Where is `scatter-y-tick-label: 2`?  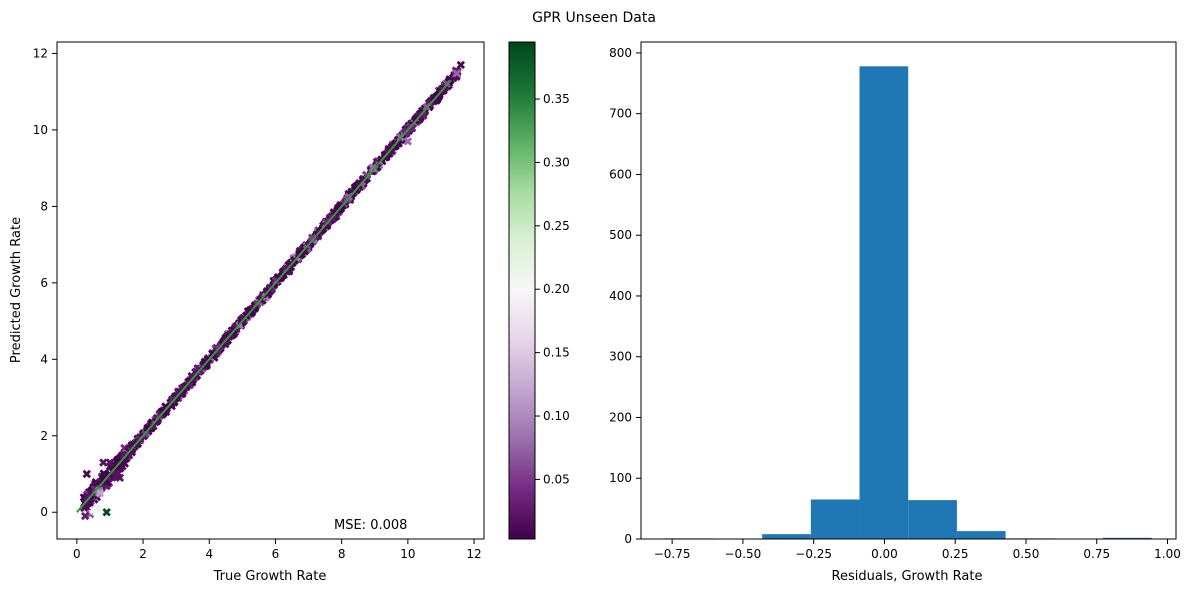
scatter-y-tick-label: 2 is located at coordinates (44, 436).